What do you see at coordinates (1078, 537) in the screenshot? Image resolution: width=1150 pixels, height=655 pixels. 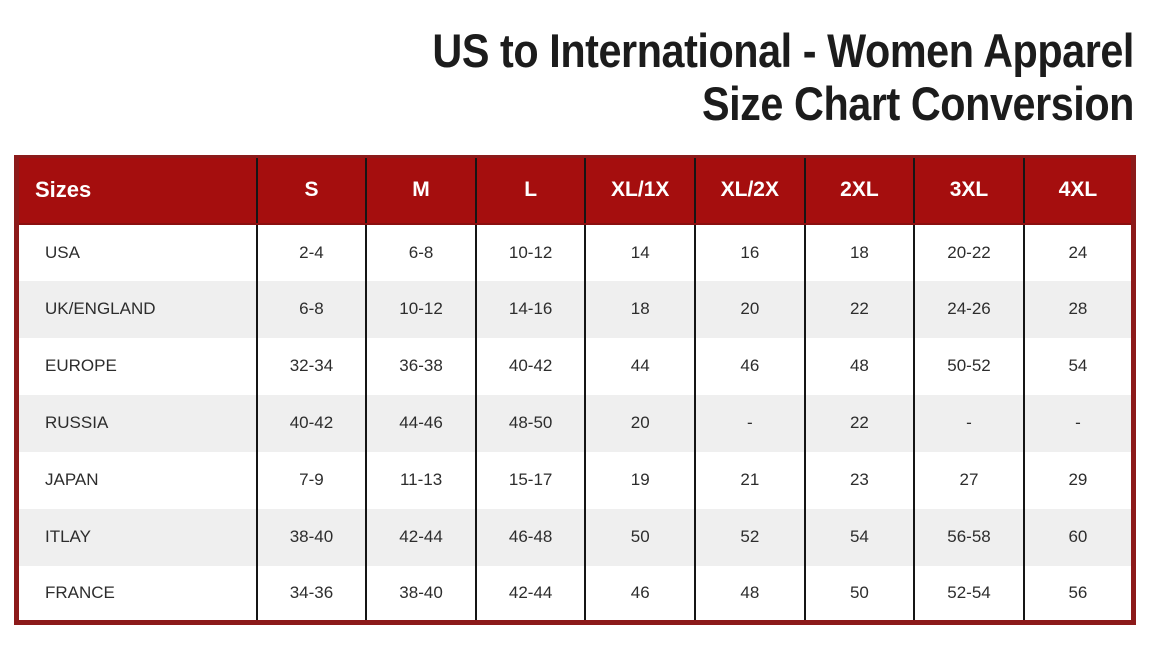 I see `size-value-cell: 60` at bounding box center [1078, 537].